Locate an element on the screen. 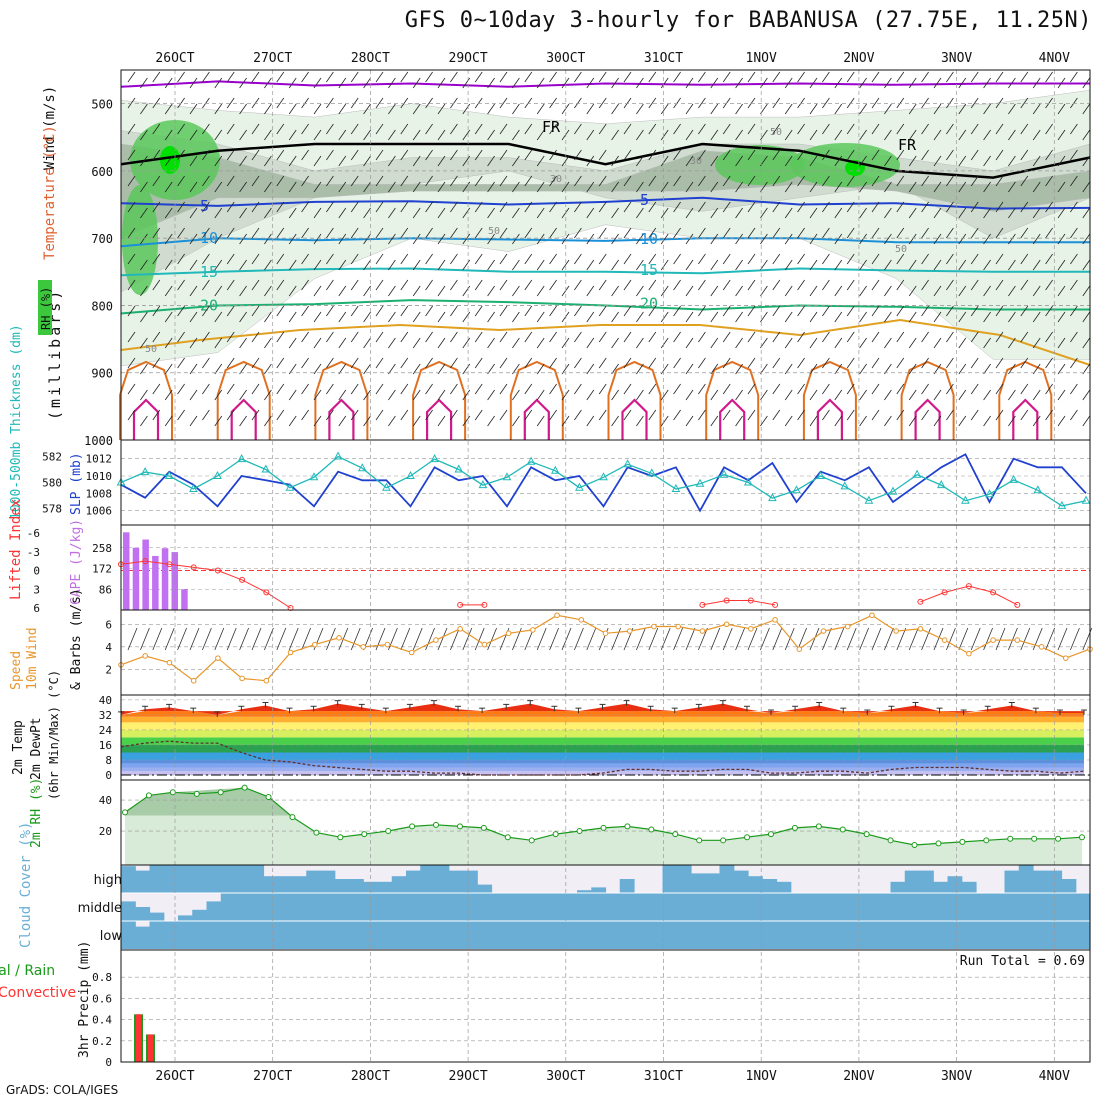 Image resolution: width=1100 pixels, height=1100 pixels. temp-tick: 32 is located at coordinates (105, 715).